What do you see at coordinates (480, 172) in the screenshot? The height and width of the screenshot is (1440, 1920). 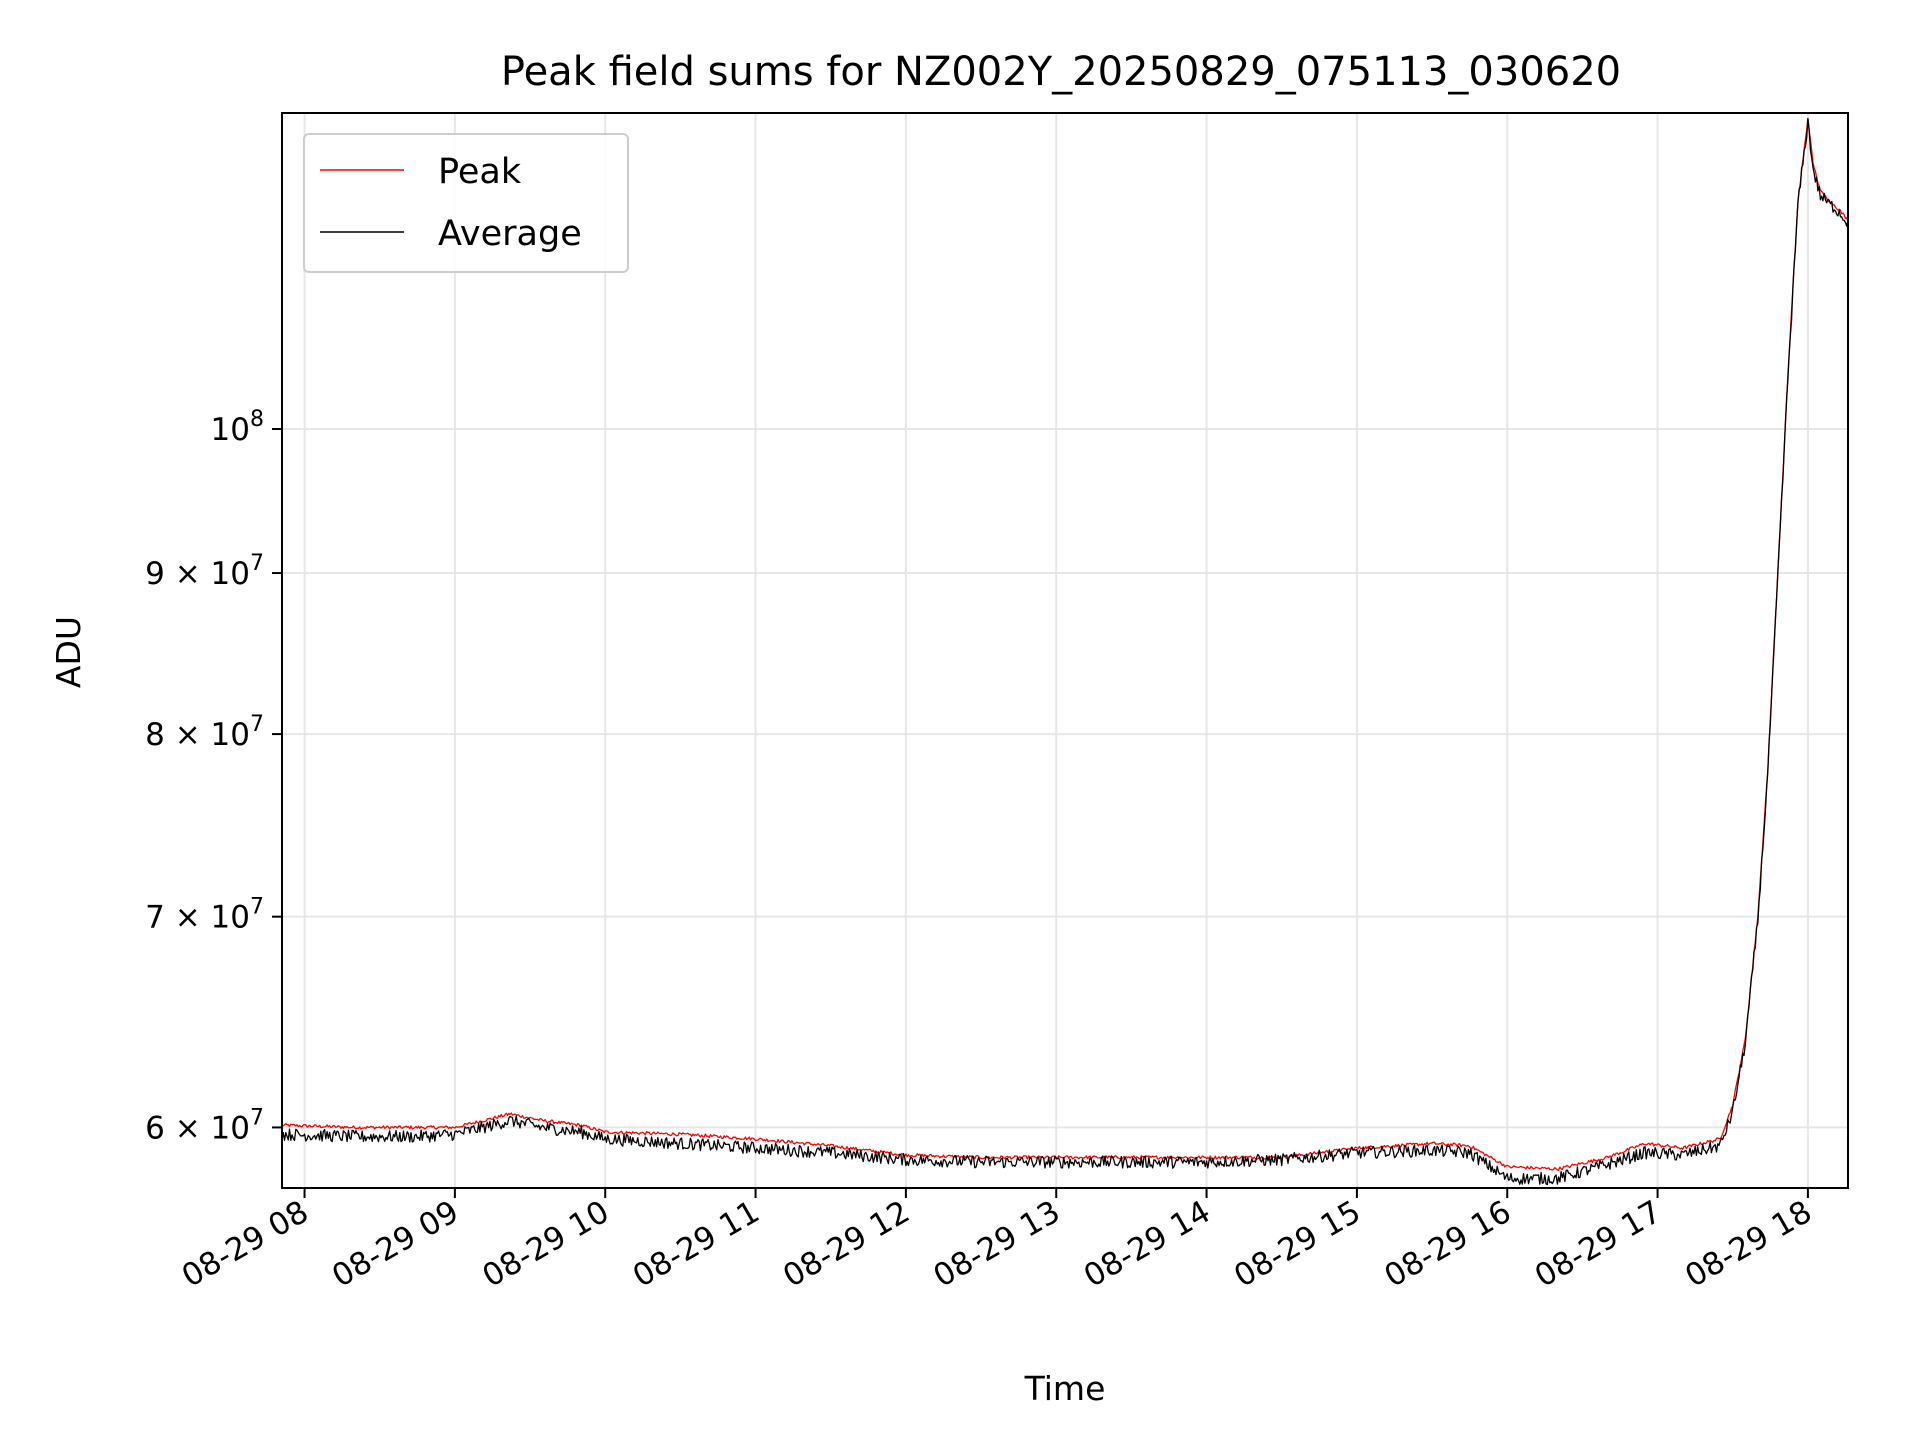 I see `legend-label-peak: Peak` at bounding box center [480, 172].